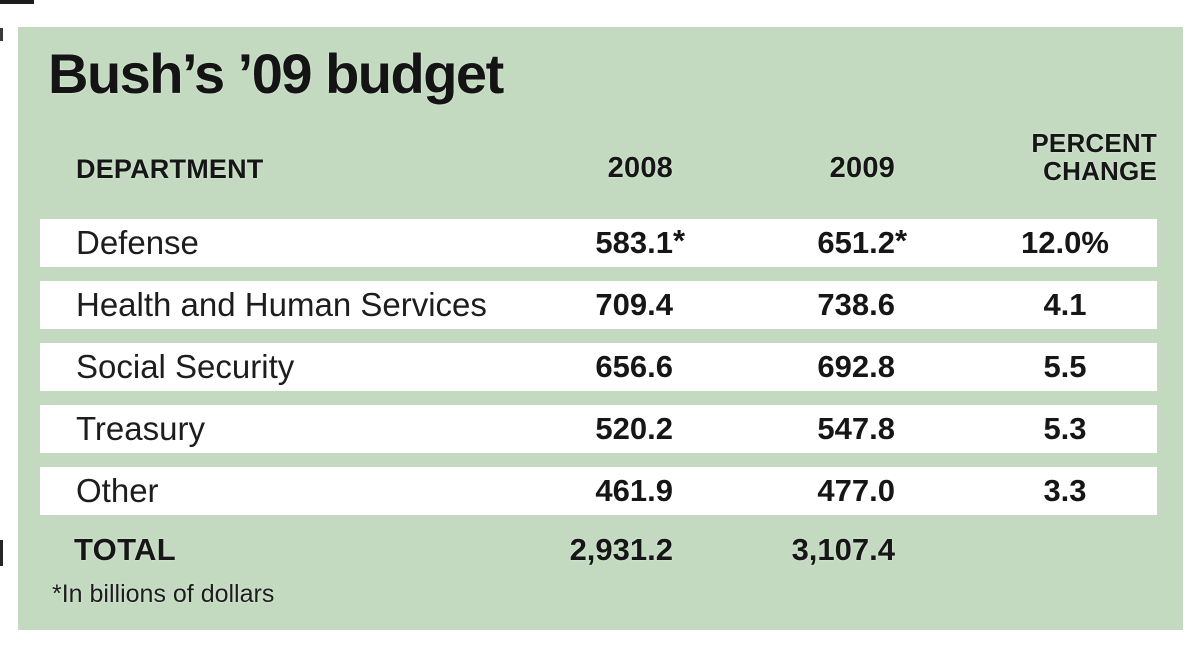 This screenshot has width=1200, height=650. Describe the element at coordinates (843, 549) in the screenshot. I see `total-2009-cell: 3,107.4` at that location.